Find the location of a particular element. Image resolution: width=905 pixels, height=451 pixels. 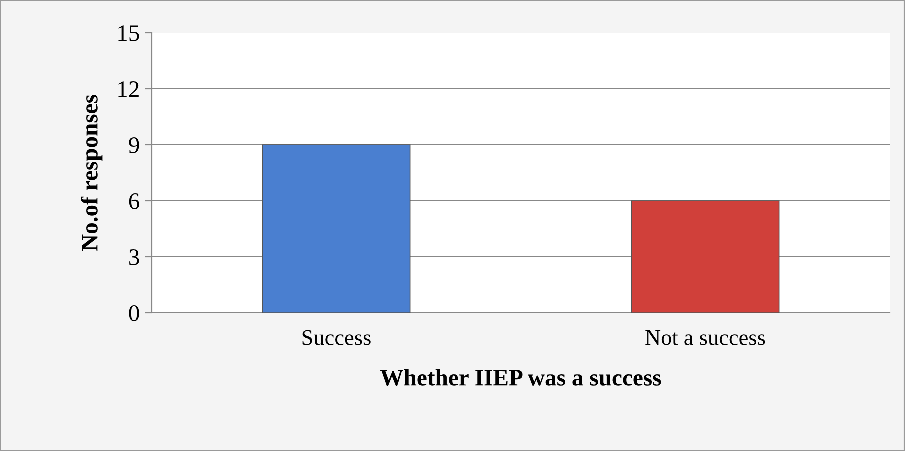

y-tick-label: 6 is located at coordinates (134, 202).